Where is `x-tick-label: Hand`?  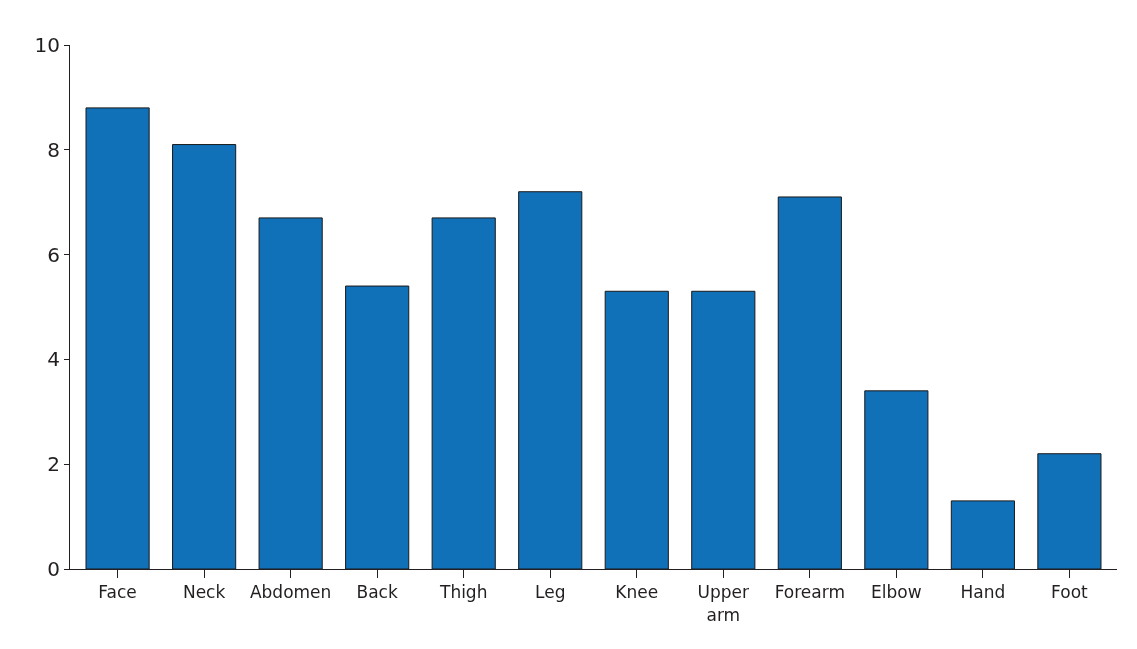
x-tick-label: Hand is located at coordinates (983, 592).